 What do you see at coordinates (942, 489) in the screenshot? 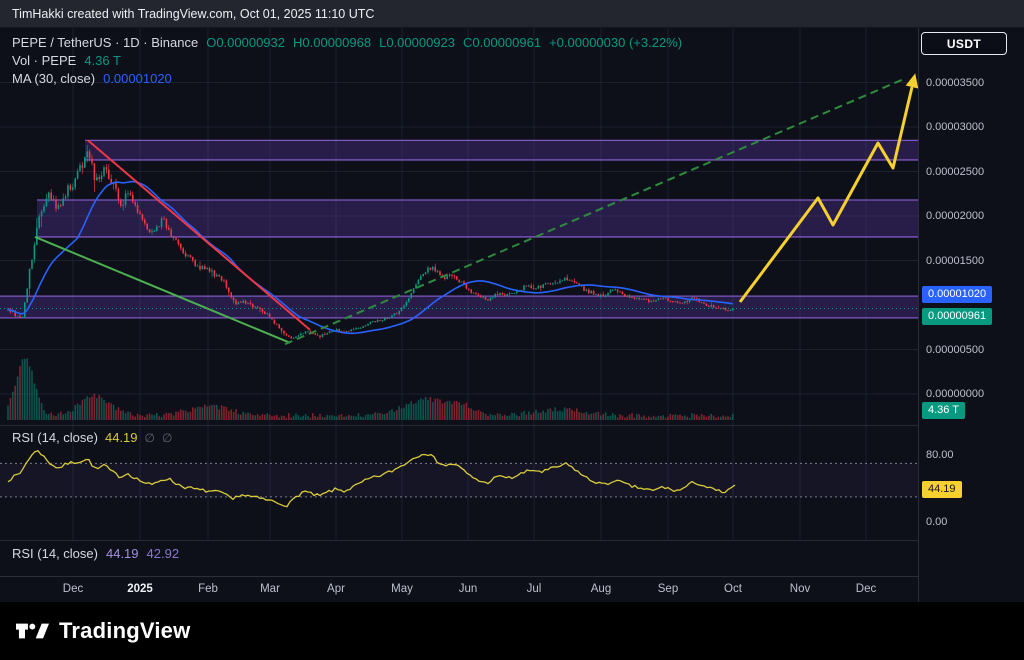
I see `rsi-badge: 44.19` at bounding box center [942, 489].